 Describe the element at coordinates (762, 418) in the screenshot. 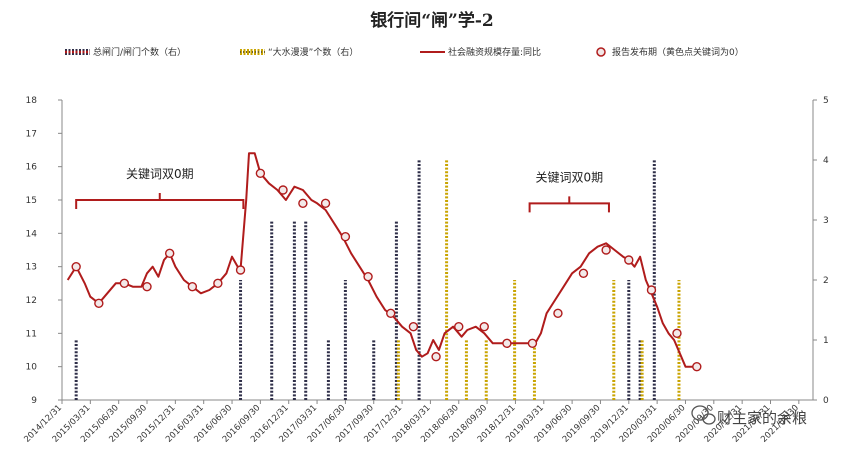

I see `watermark-text: 财主家的余粮` at that location.